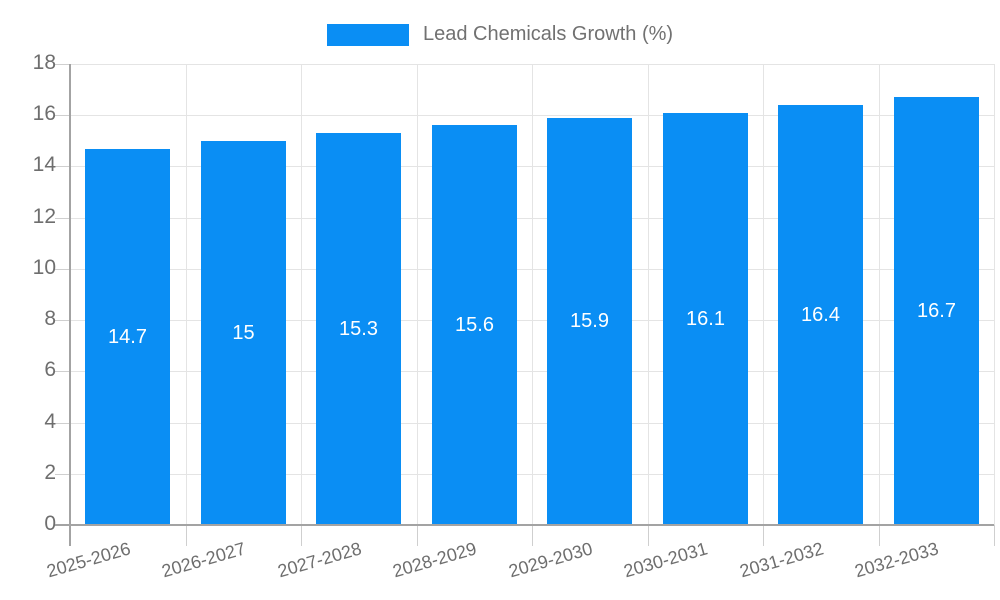 This screenshot has height=600, width=1000. I want to click on y-axis-label: 6, so click(50, 369).